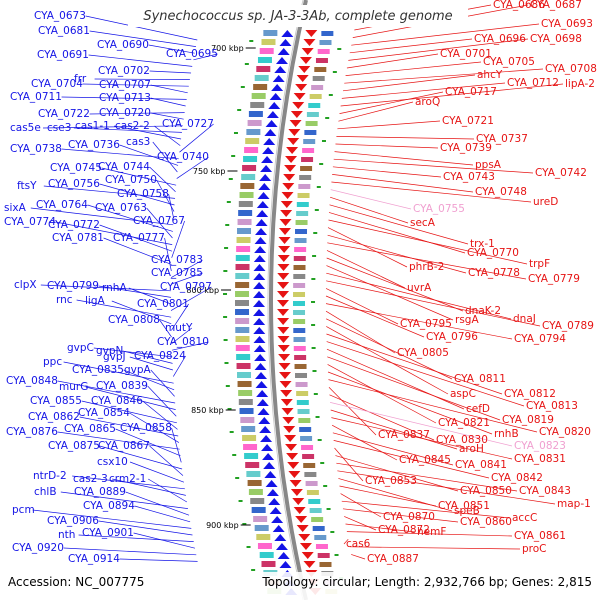 The image size is (600, 600). I want to click on left-gene-label: gvpA, so click(138, 370).